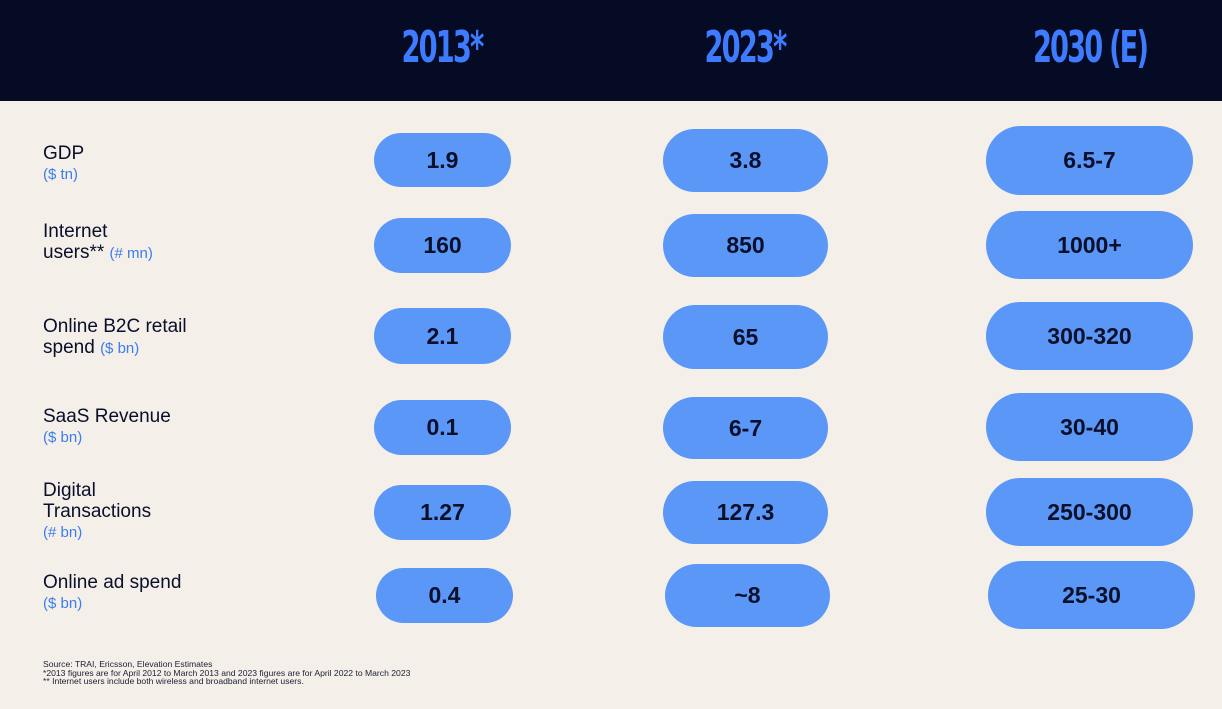  Describe the element at coordinates (1089, 245) in the screenshot. I see `value-pill: 1000+` at that location.